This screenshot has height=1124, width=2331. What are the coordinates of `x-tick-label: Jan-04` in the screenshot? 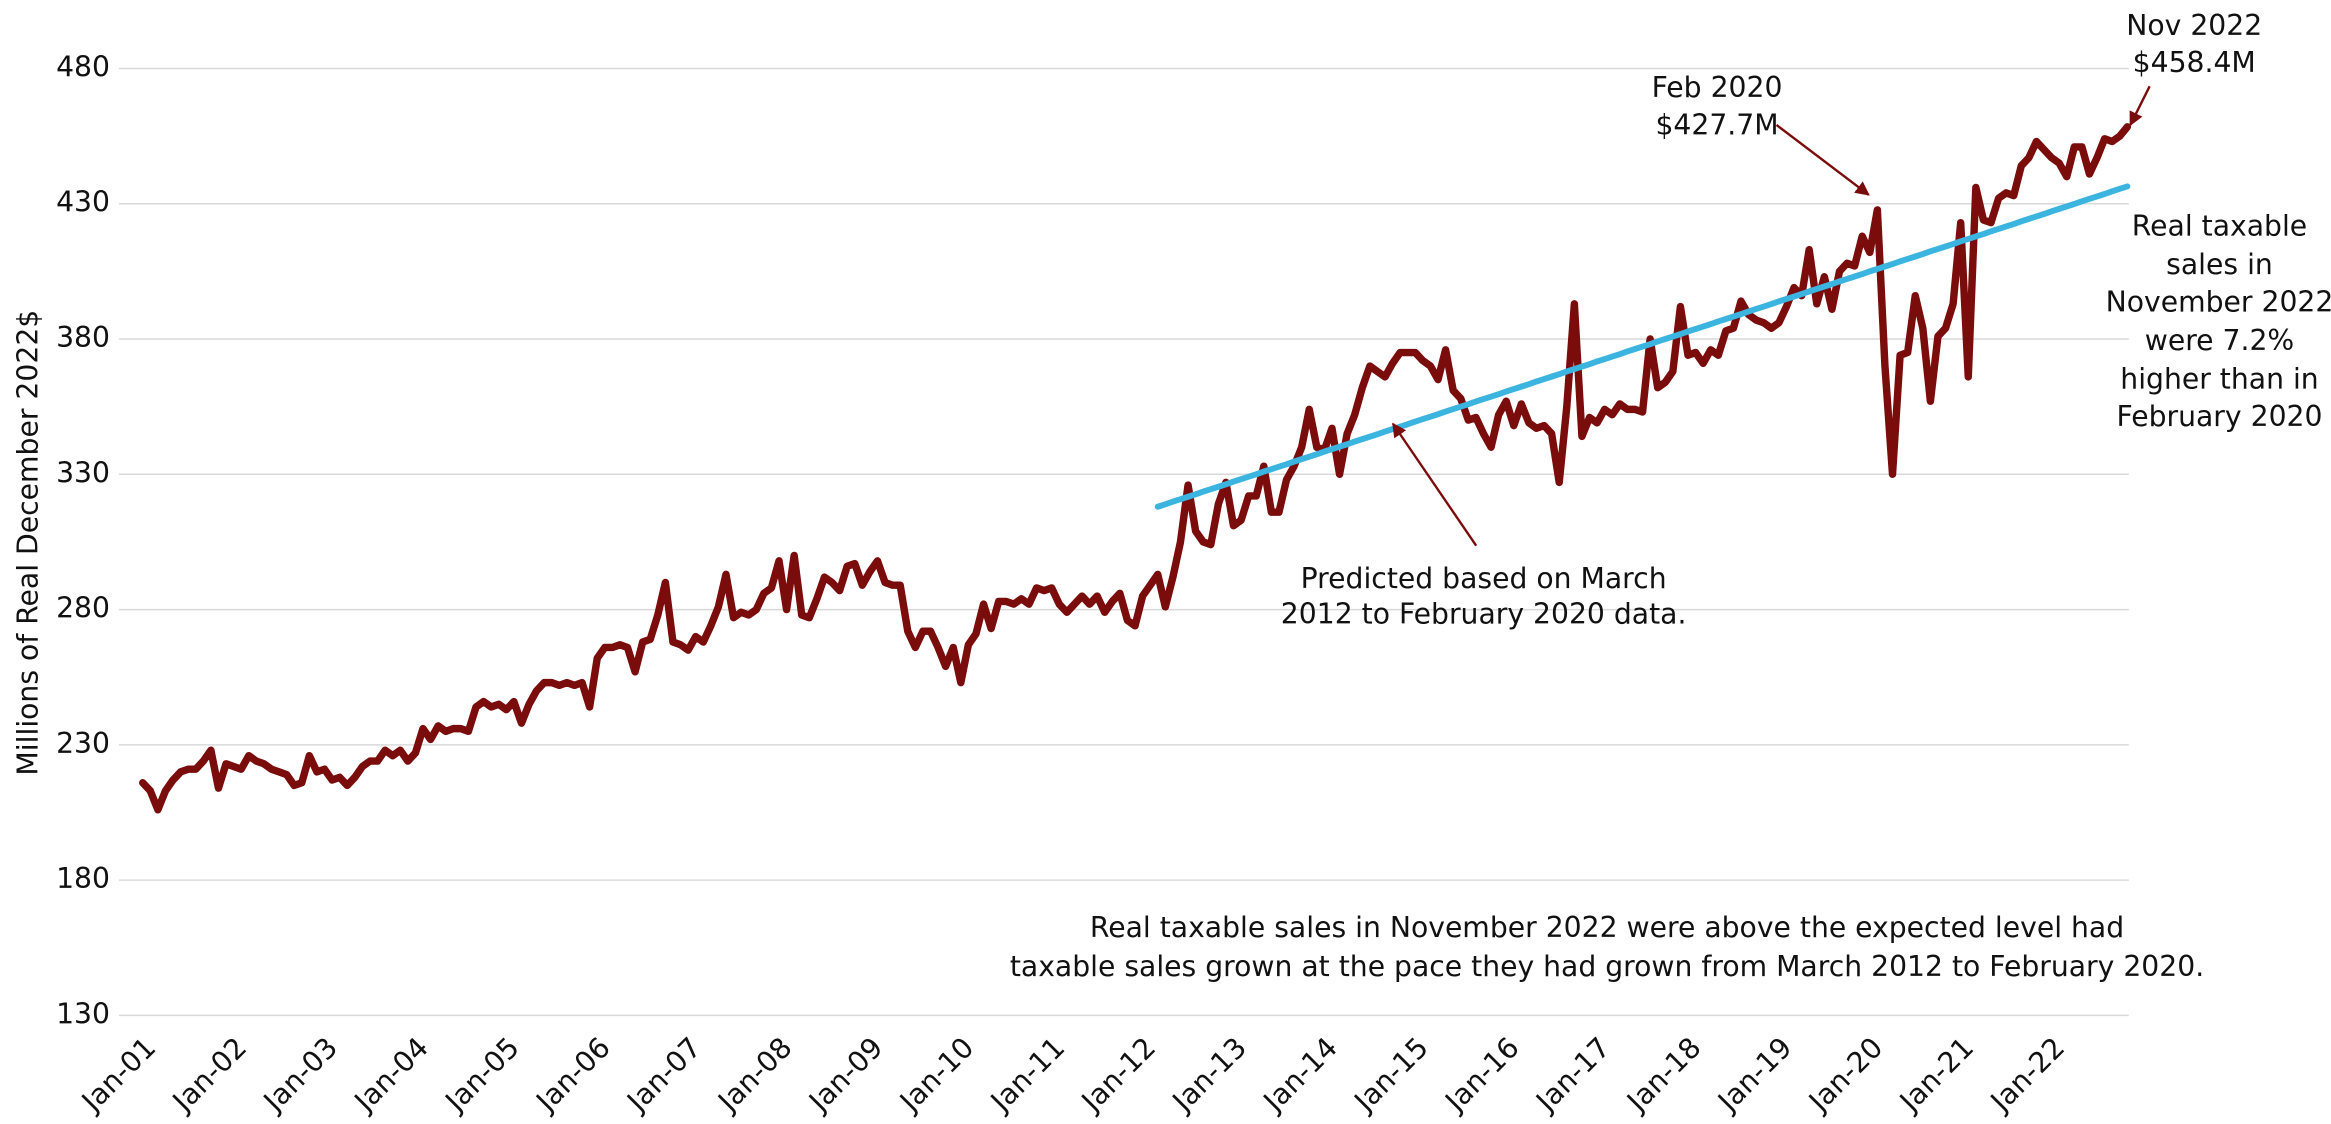 It's located at (391, 1075).